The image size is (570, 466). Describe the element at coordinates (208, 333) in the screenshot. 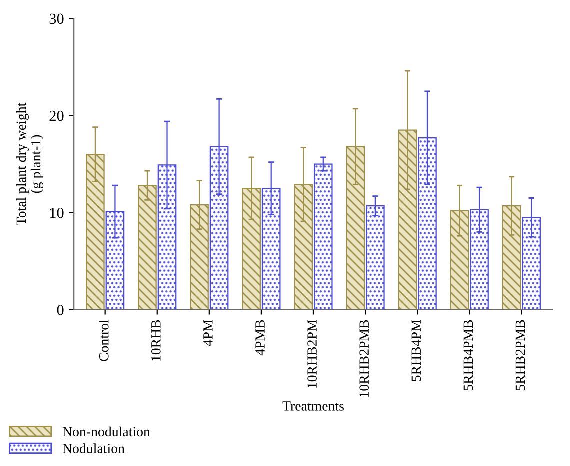

I see `x-tick-label: 4PM` at that location.